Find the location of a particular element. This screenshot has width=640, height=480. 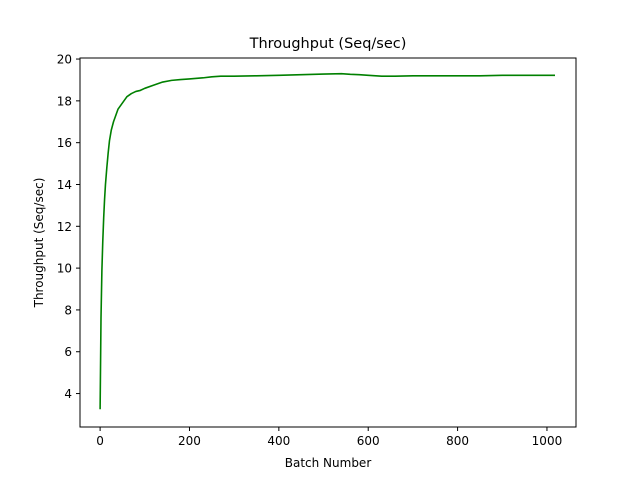

y-tick-label: 10 is located at coordinates (64, 269).